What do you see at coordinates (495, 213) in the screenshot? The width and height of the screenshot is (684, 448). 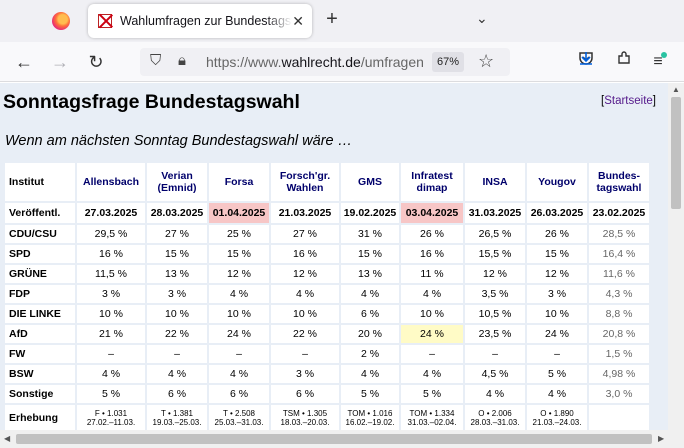 I see `published-date: 31.03.2025` at bounding box center [495, 213].